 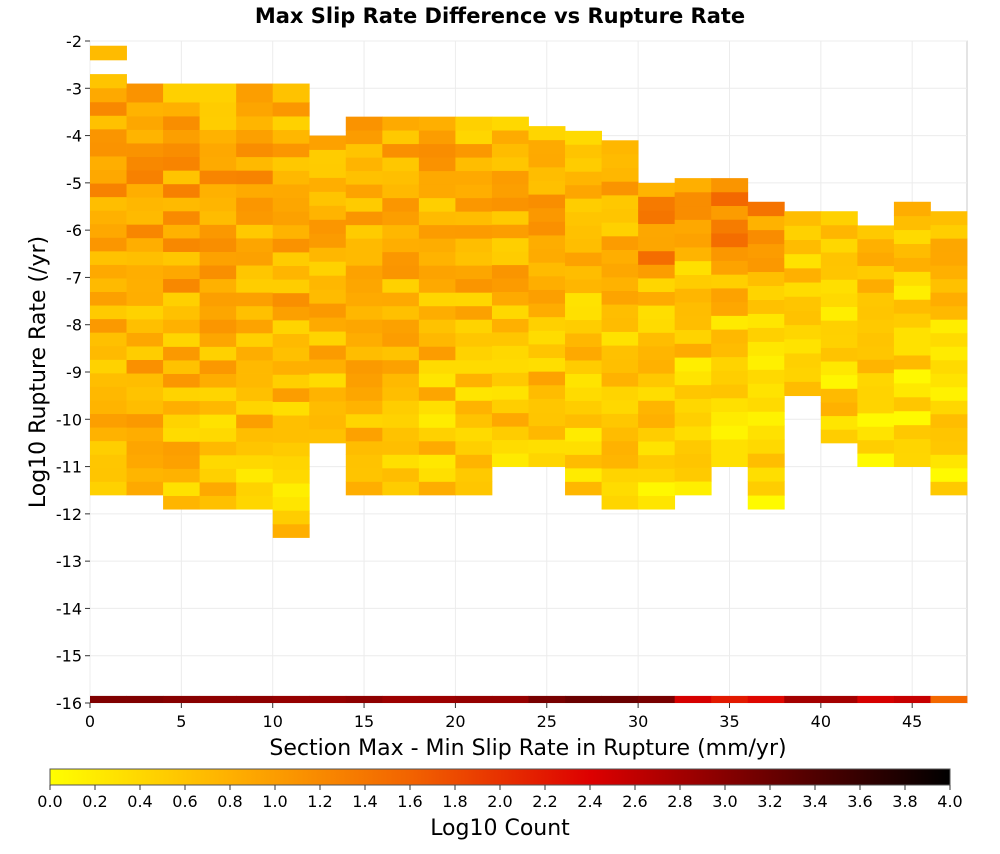 I want to click on y-tick-label: -11, so click(x=69, y=467).